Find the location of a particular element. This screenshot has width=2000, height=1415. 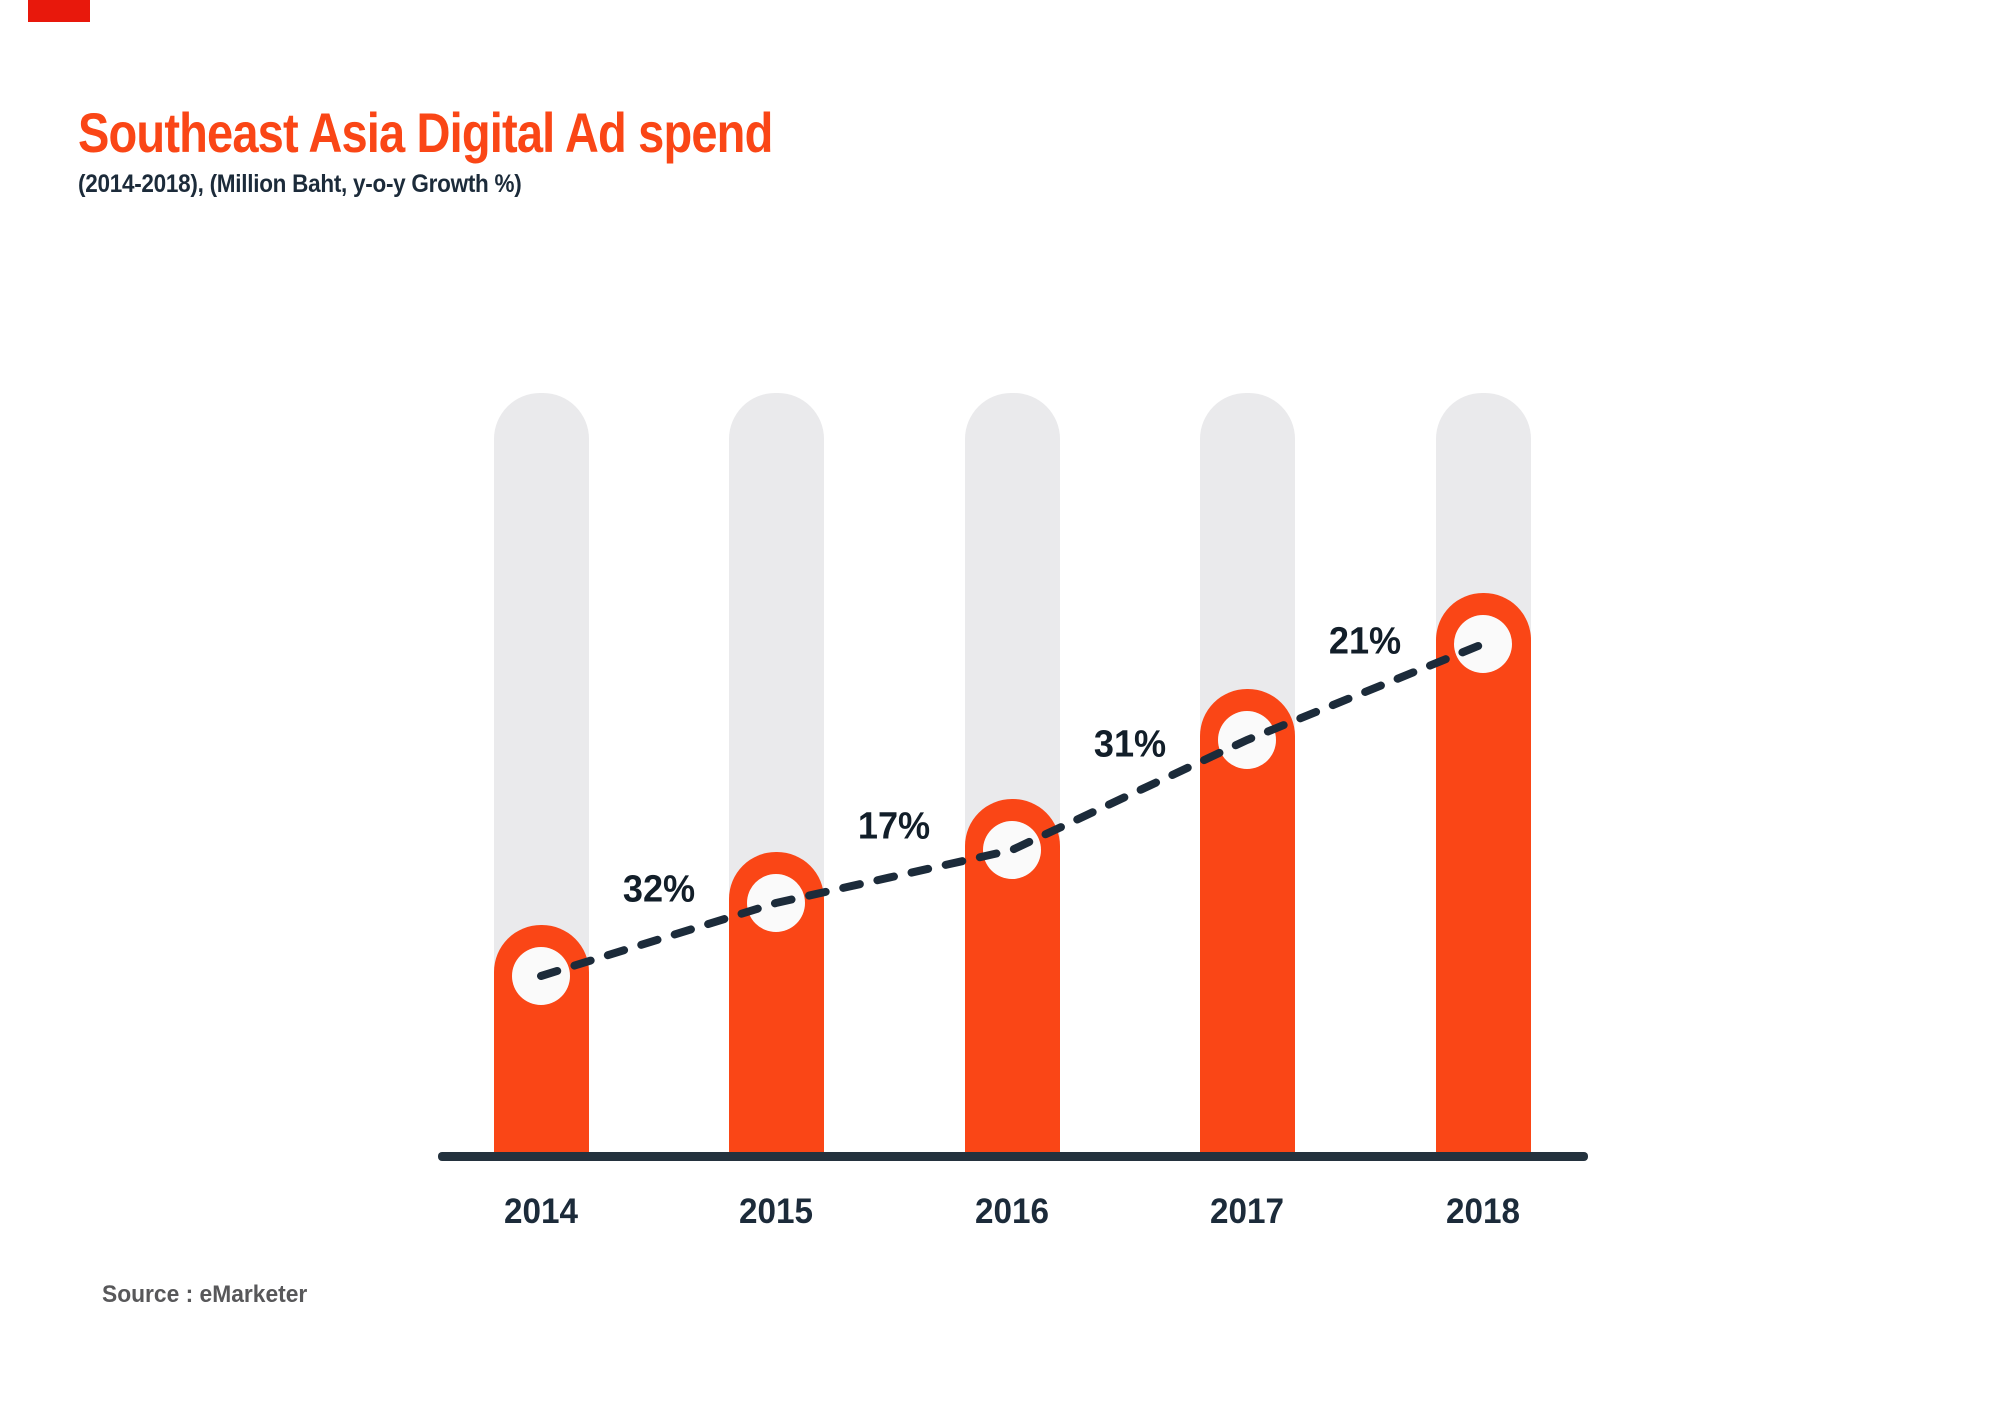

source-note: Source : eMarketer is located at coordinates (205, 1294).